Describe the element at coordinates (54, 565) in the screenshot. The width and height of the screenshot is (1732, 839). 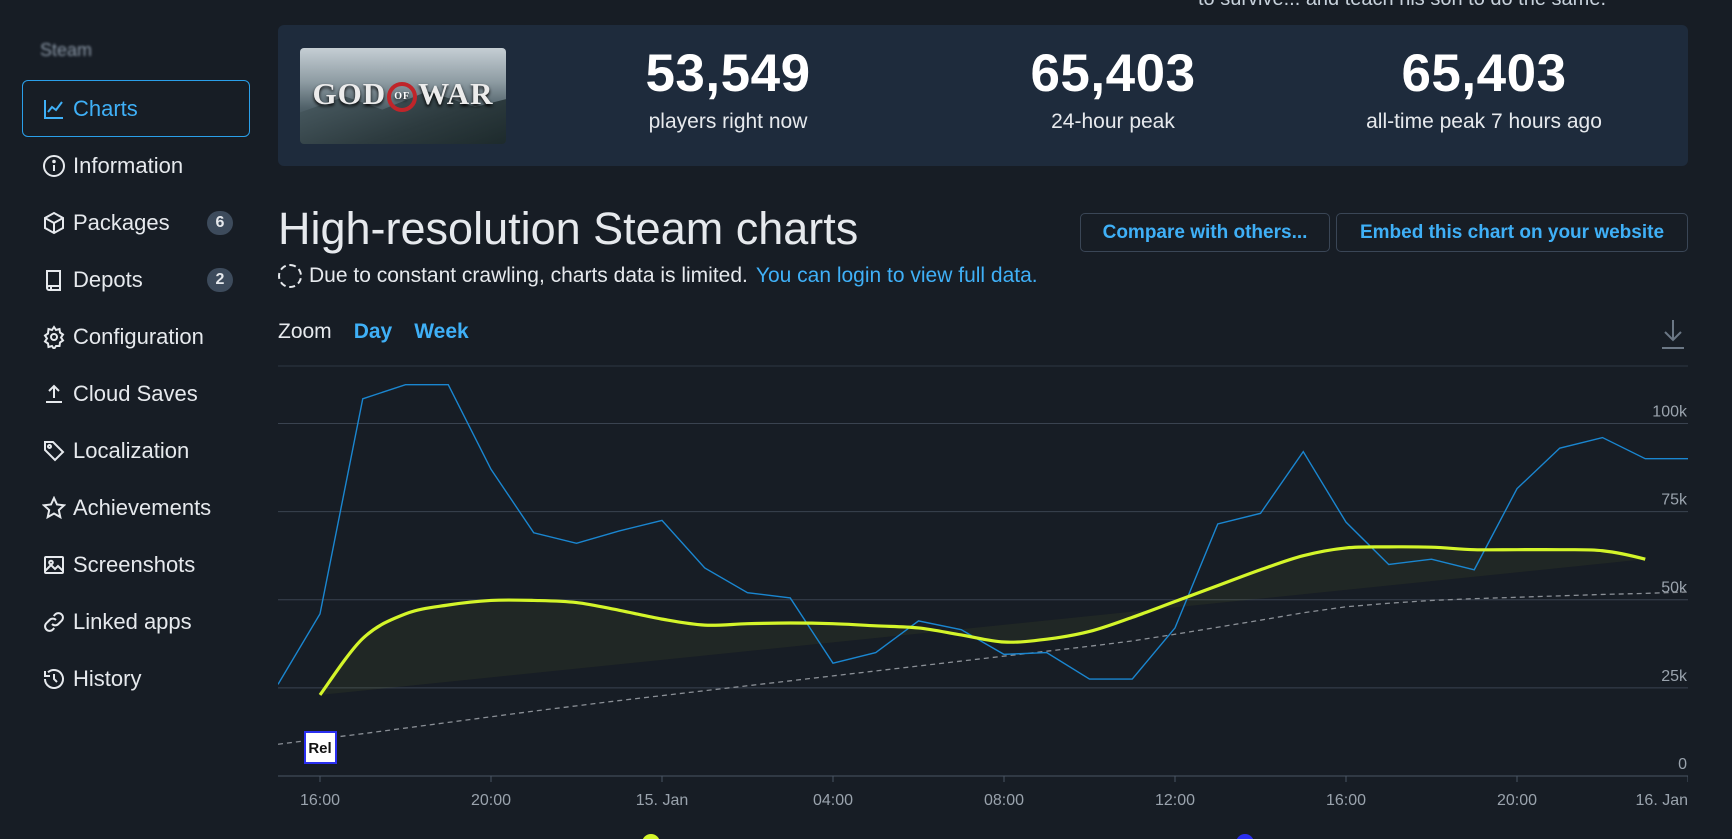
I see `image-icon` at that location.